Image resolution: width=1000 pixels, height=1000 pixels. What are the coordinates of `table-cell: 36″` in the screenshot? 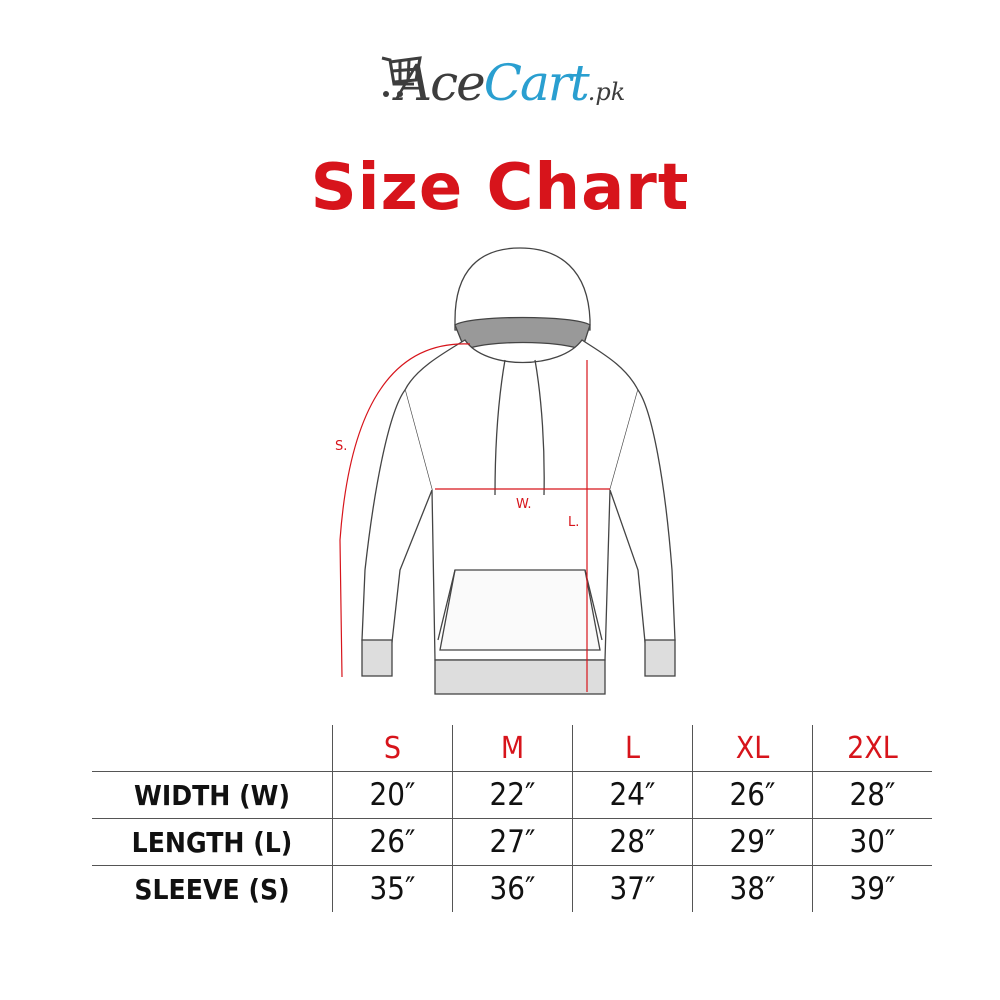 It's located at (512, 888).